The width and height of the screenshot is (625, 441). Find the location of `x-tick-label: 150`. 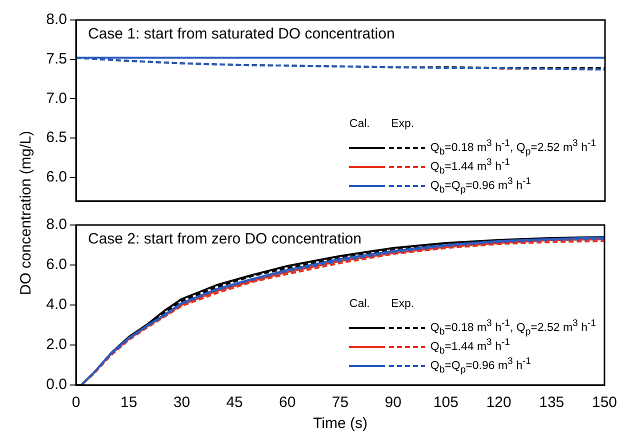

x-tick-label: 150 is located at coordinates (604, 403).